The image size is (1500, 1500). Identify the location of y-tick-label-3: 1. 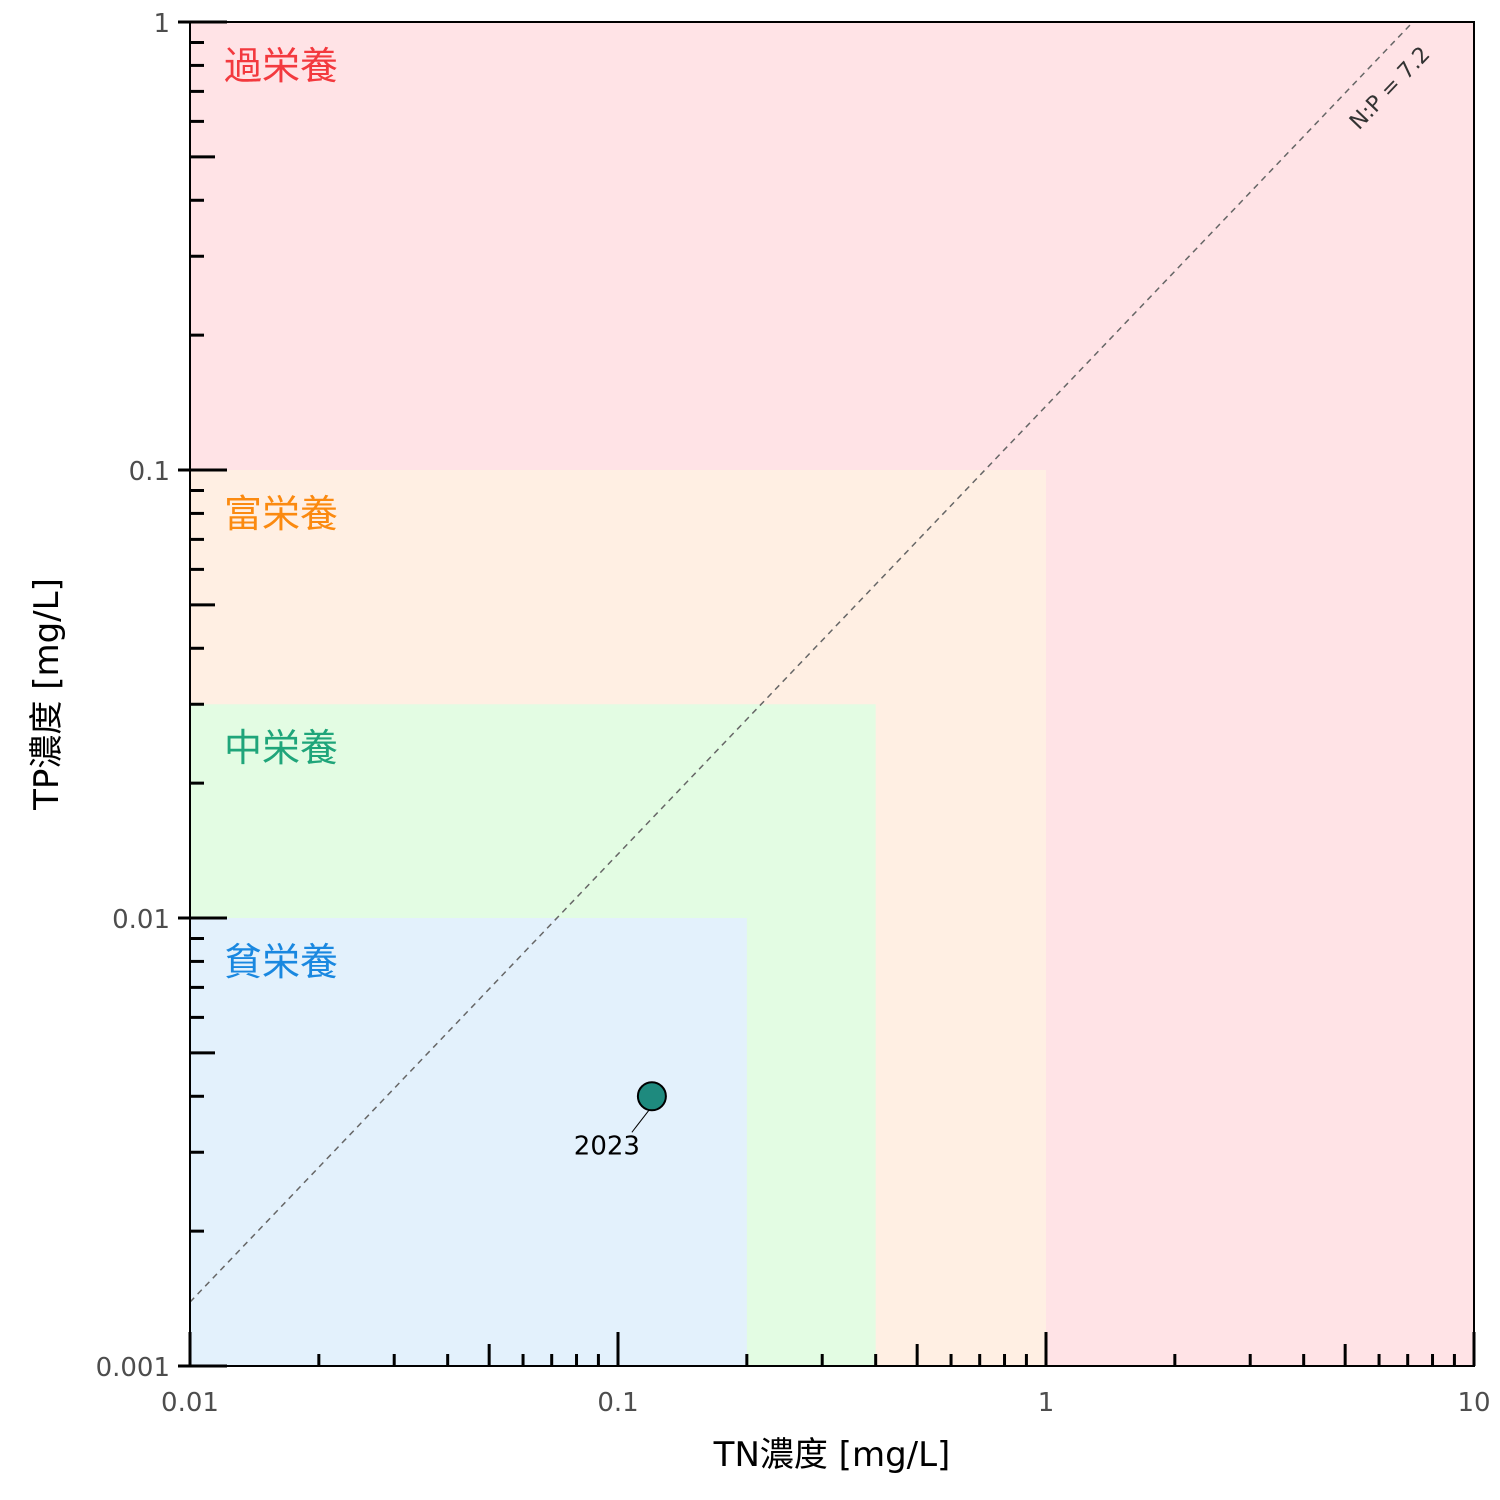
(161, 24).